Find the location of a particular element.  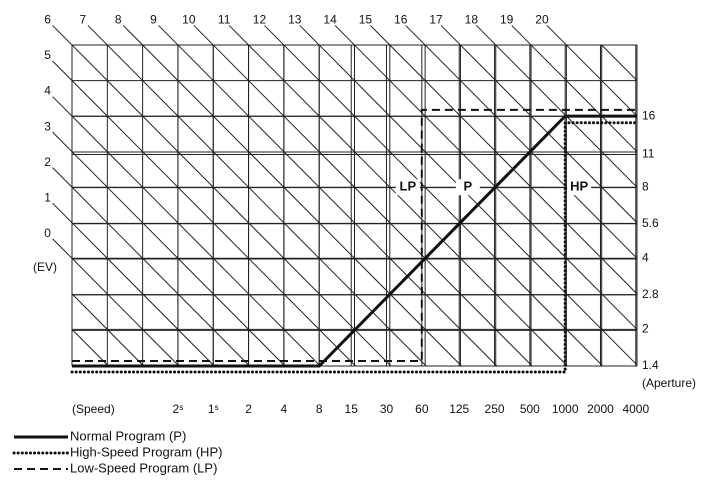

ev-tick-label: 13 is located at coordinates (295, 20).